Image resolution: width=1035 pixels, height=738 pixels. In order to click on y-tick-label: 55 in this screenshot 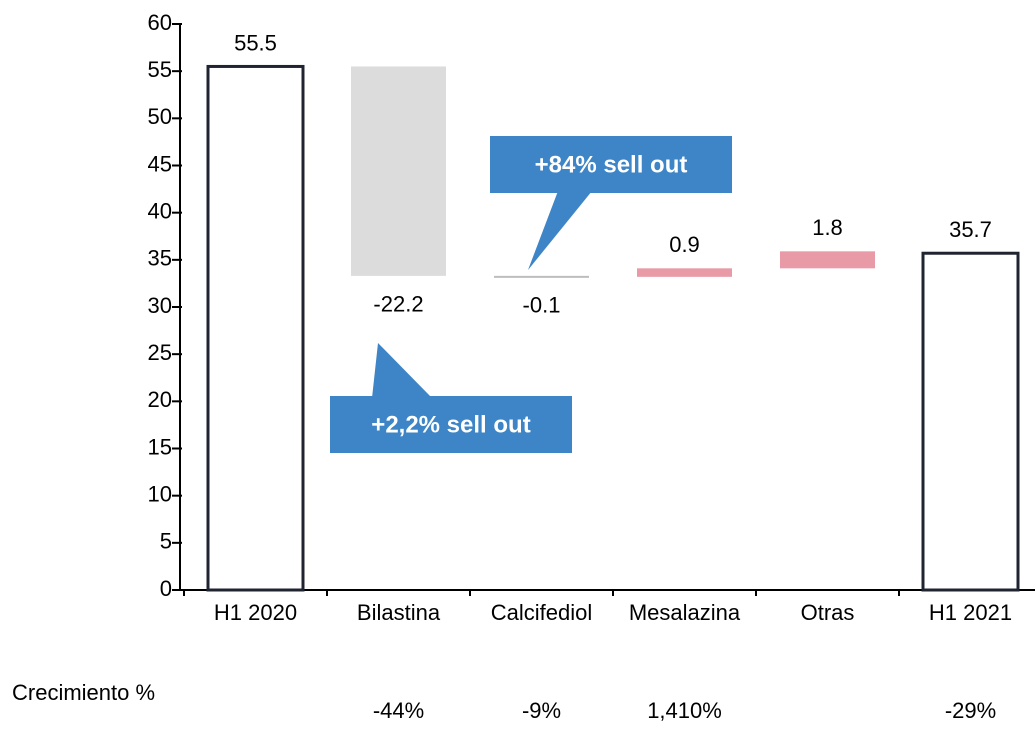, I will do `click(160, 69)`.